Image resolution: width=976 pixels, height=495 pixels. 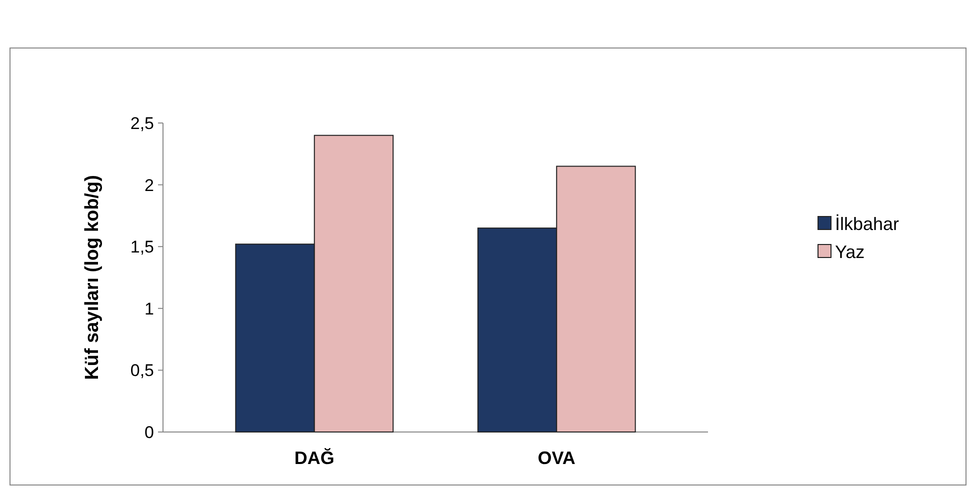 What do you see at coordinates (149, 185) in the screenshot?
I see `y-tick-label: 2` at bounding box center [149, 185].